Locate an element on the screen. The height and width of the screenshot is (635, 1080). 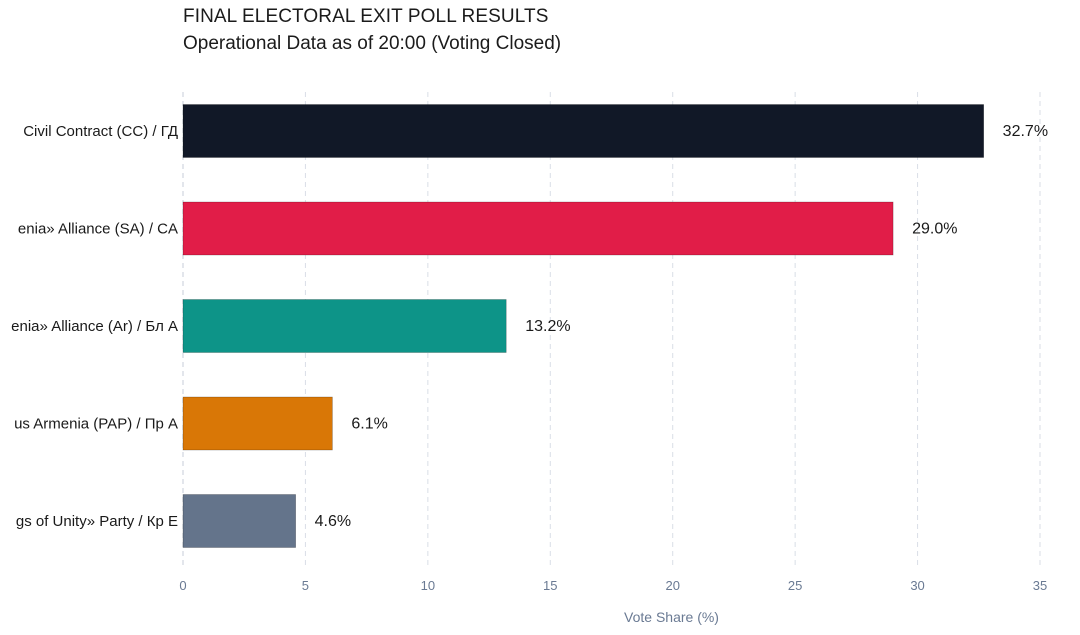
x-tick-label: 5 is located at coordinates (305, 585).